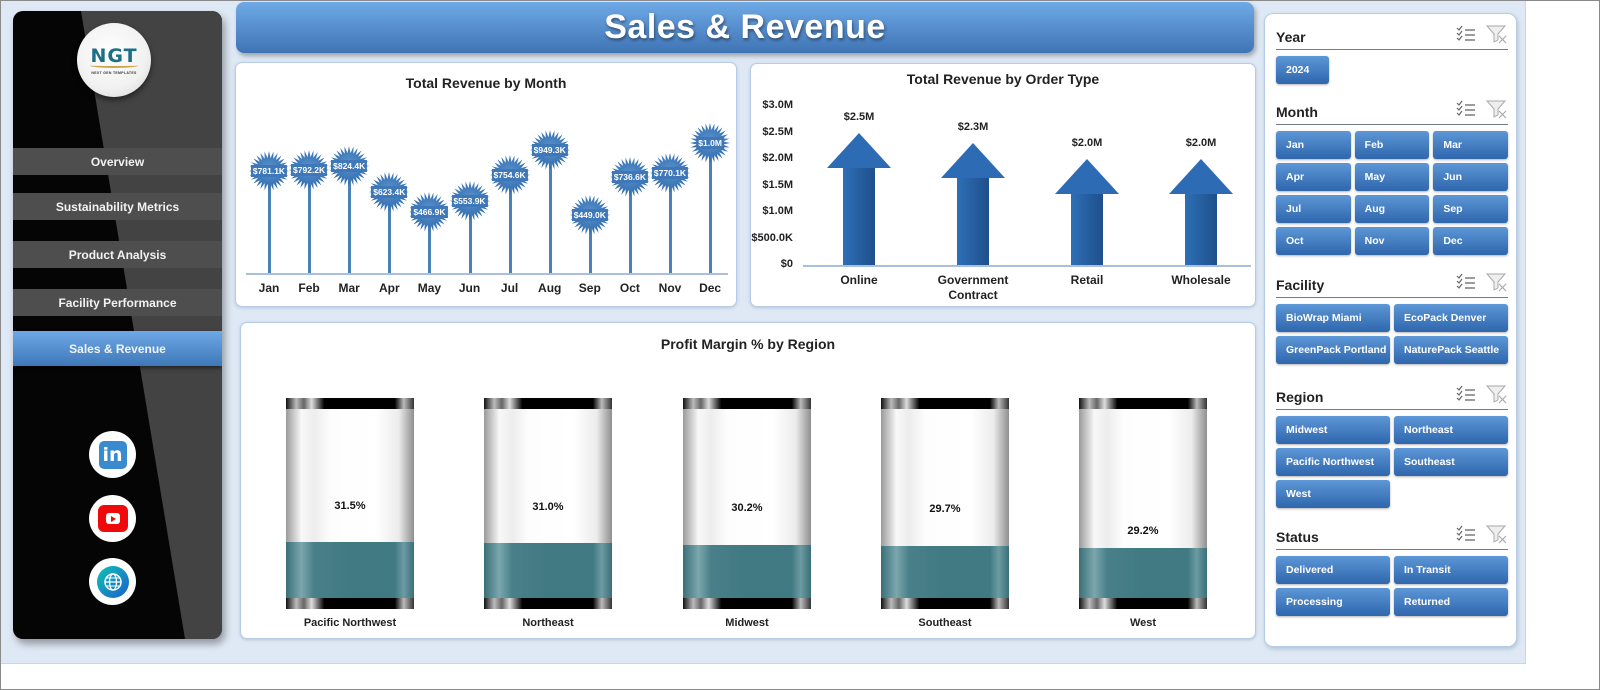  Describe the element at coordinates (1451, 570) in the screenshot. I see `slicer-item-in-transit: In Transit` at that location.